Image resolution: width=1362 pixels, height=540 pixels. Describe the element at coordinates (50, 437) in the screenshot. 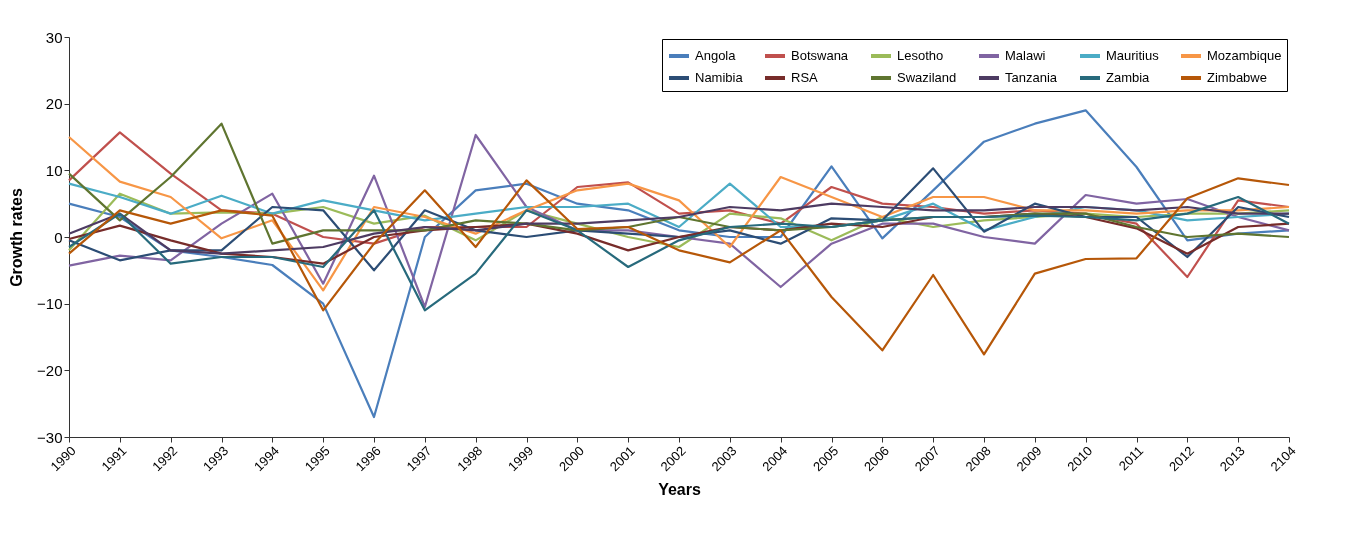

I see `y-tick-label: −30` at that location.